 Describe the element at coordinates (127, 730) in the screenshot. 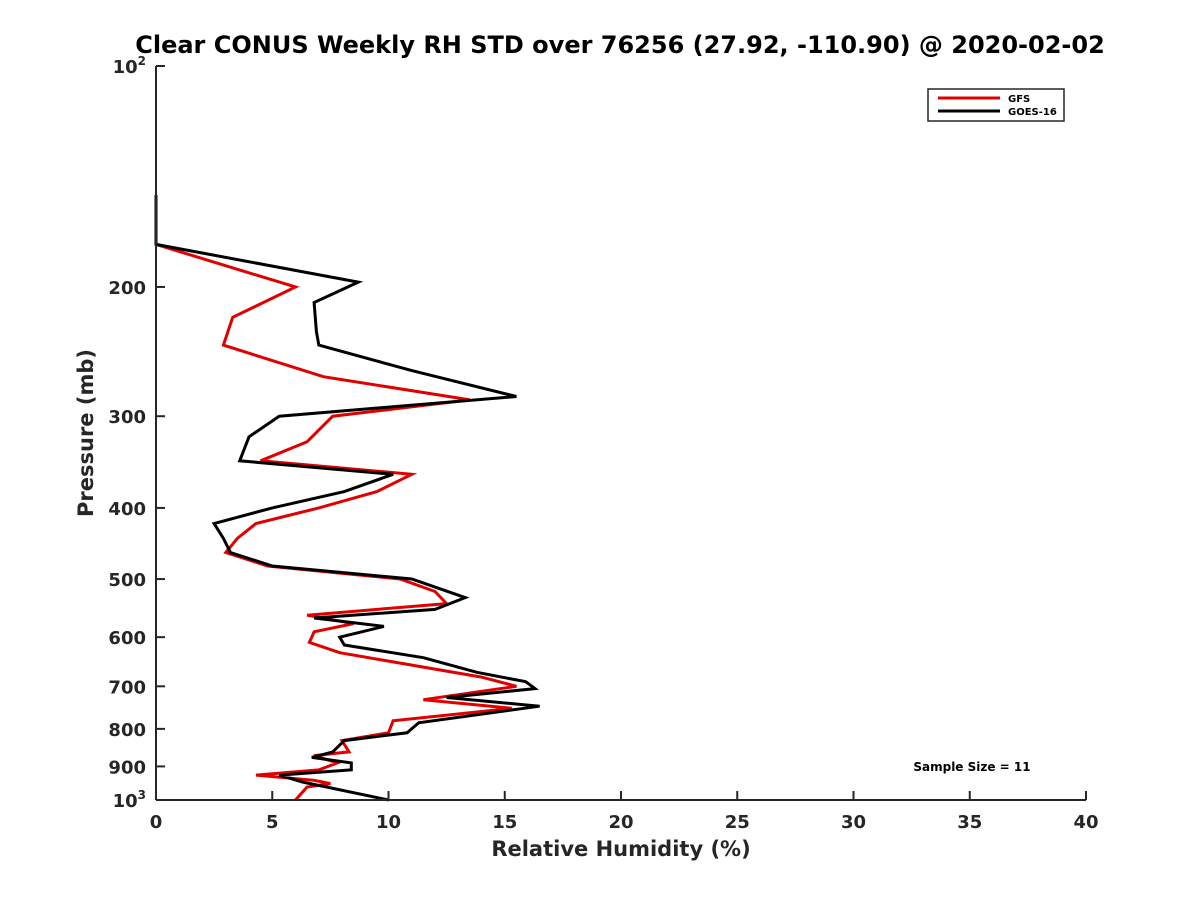

I see `y-tick-label: 800` at that location.